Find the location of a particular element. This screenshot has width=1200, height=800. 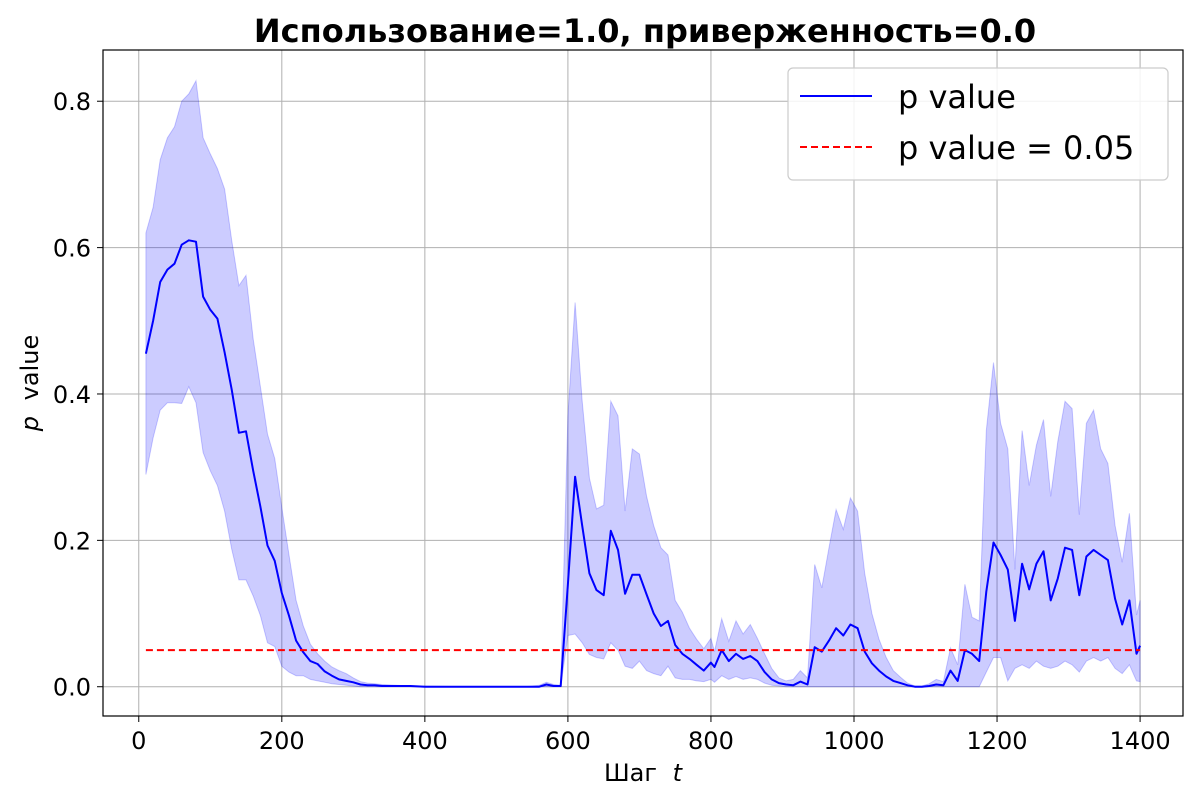

chart-title: Использование=1.0, приверженность=0.0 is located at coordinates (645, 31).